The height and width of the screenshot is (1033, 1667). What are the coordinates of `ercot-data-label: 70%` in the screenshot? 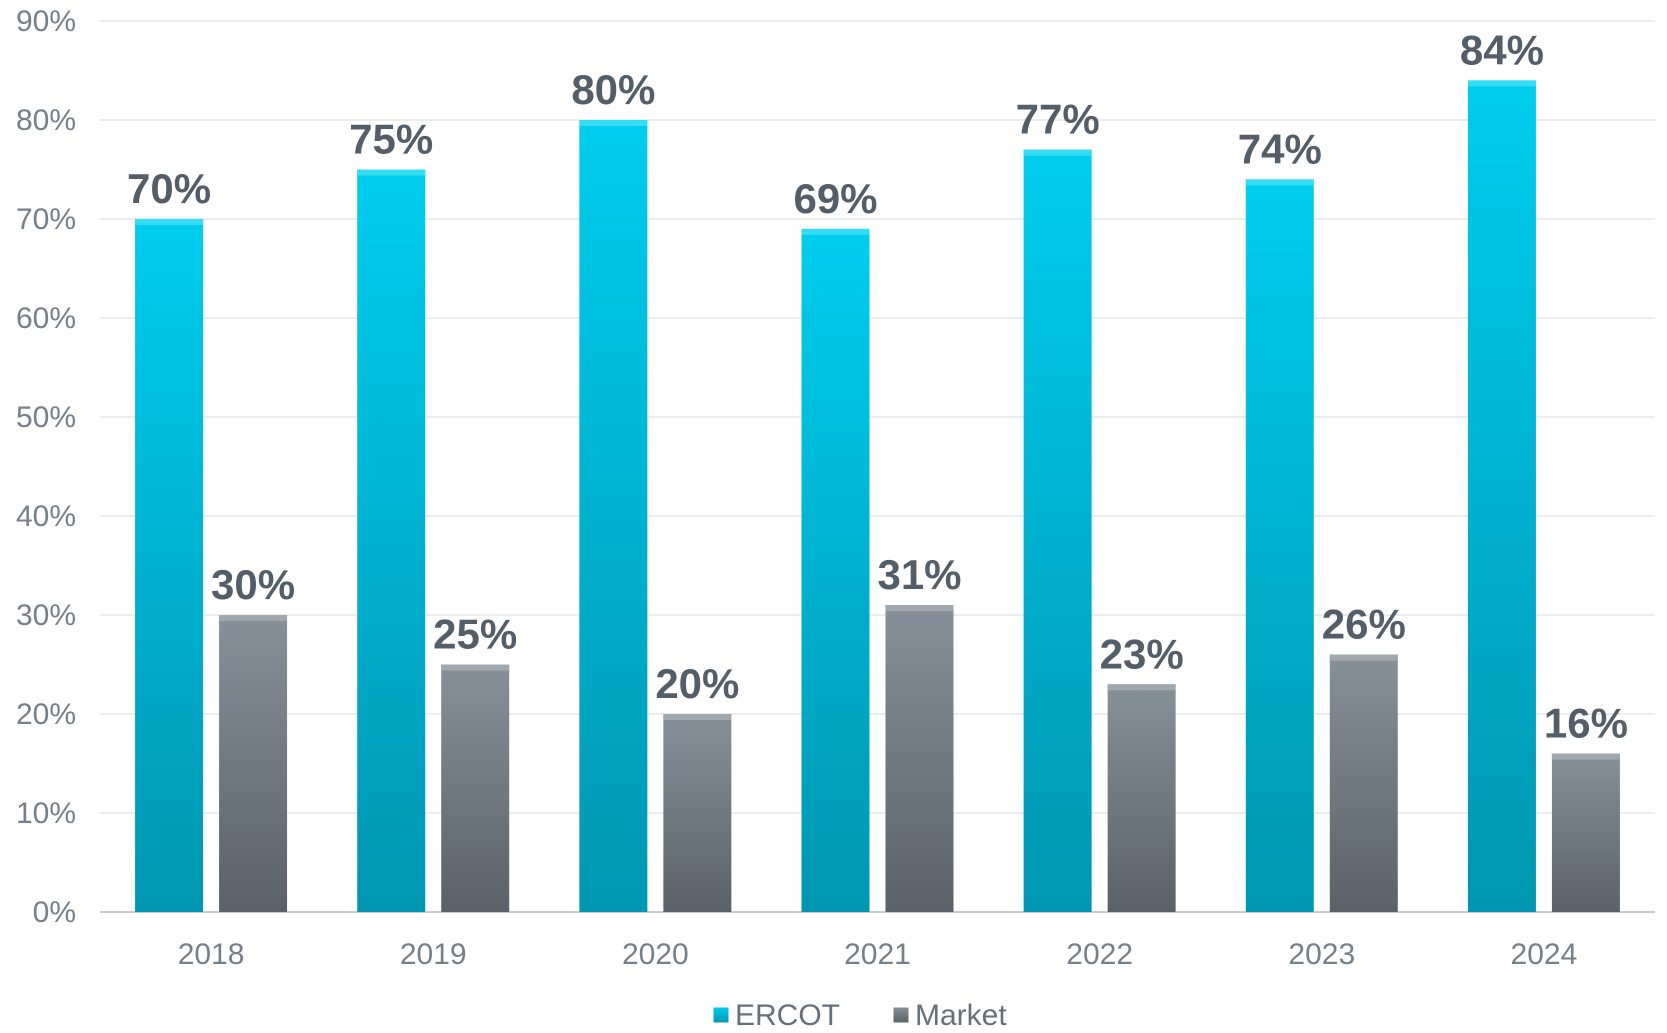 It's located at (169, 188).